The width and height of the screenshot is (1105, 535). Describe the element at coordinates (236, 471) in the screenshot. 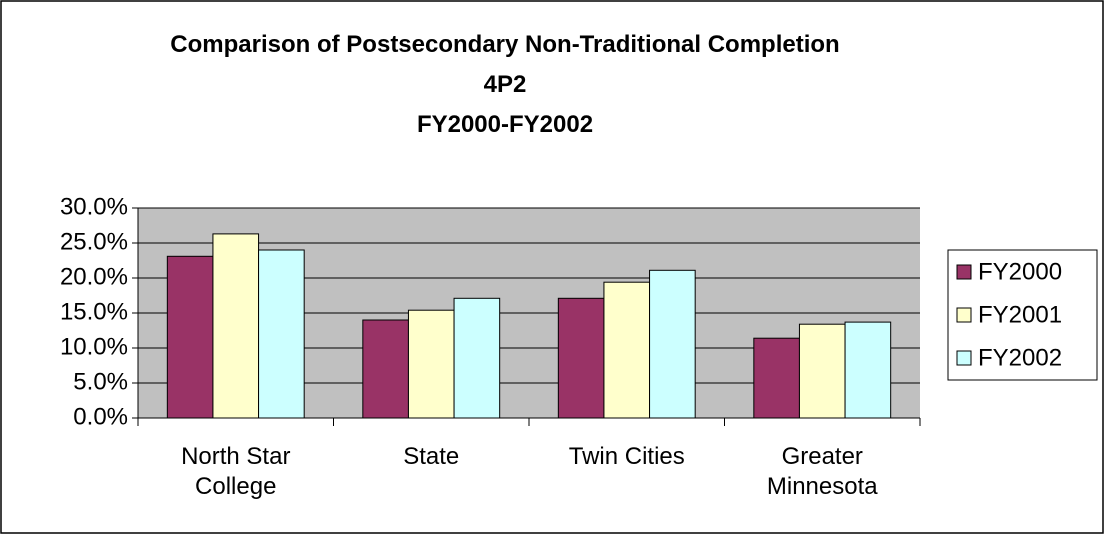

I see `x-tick-label: North Star College` at that location.